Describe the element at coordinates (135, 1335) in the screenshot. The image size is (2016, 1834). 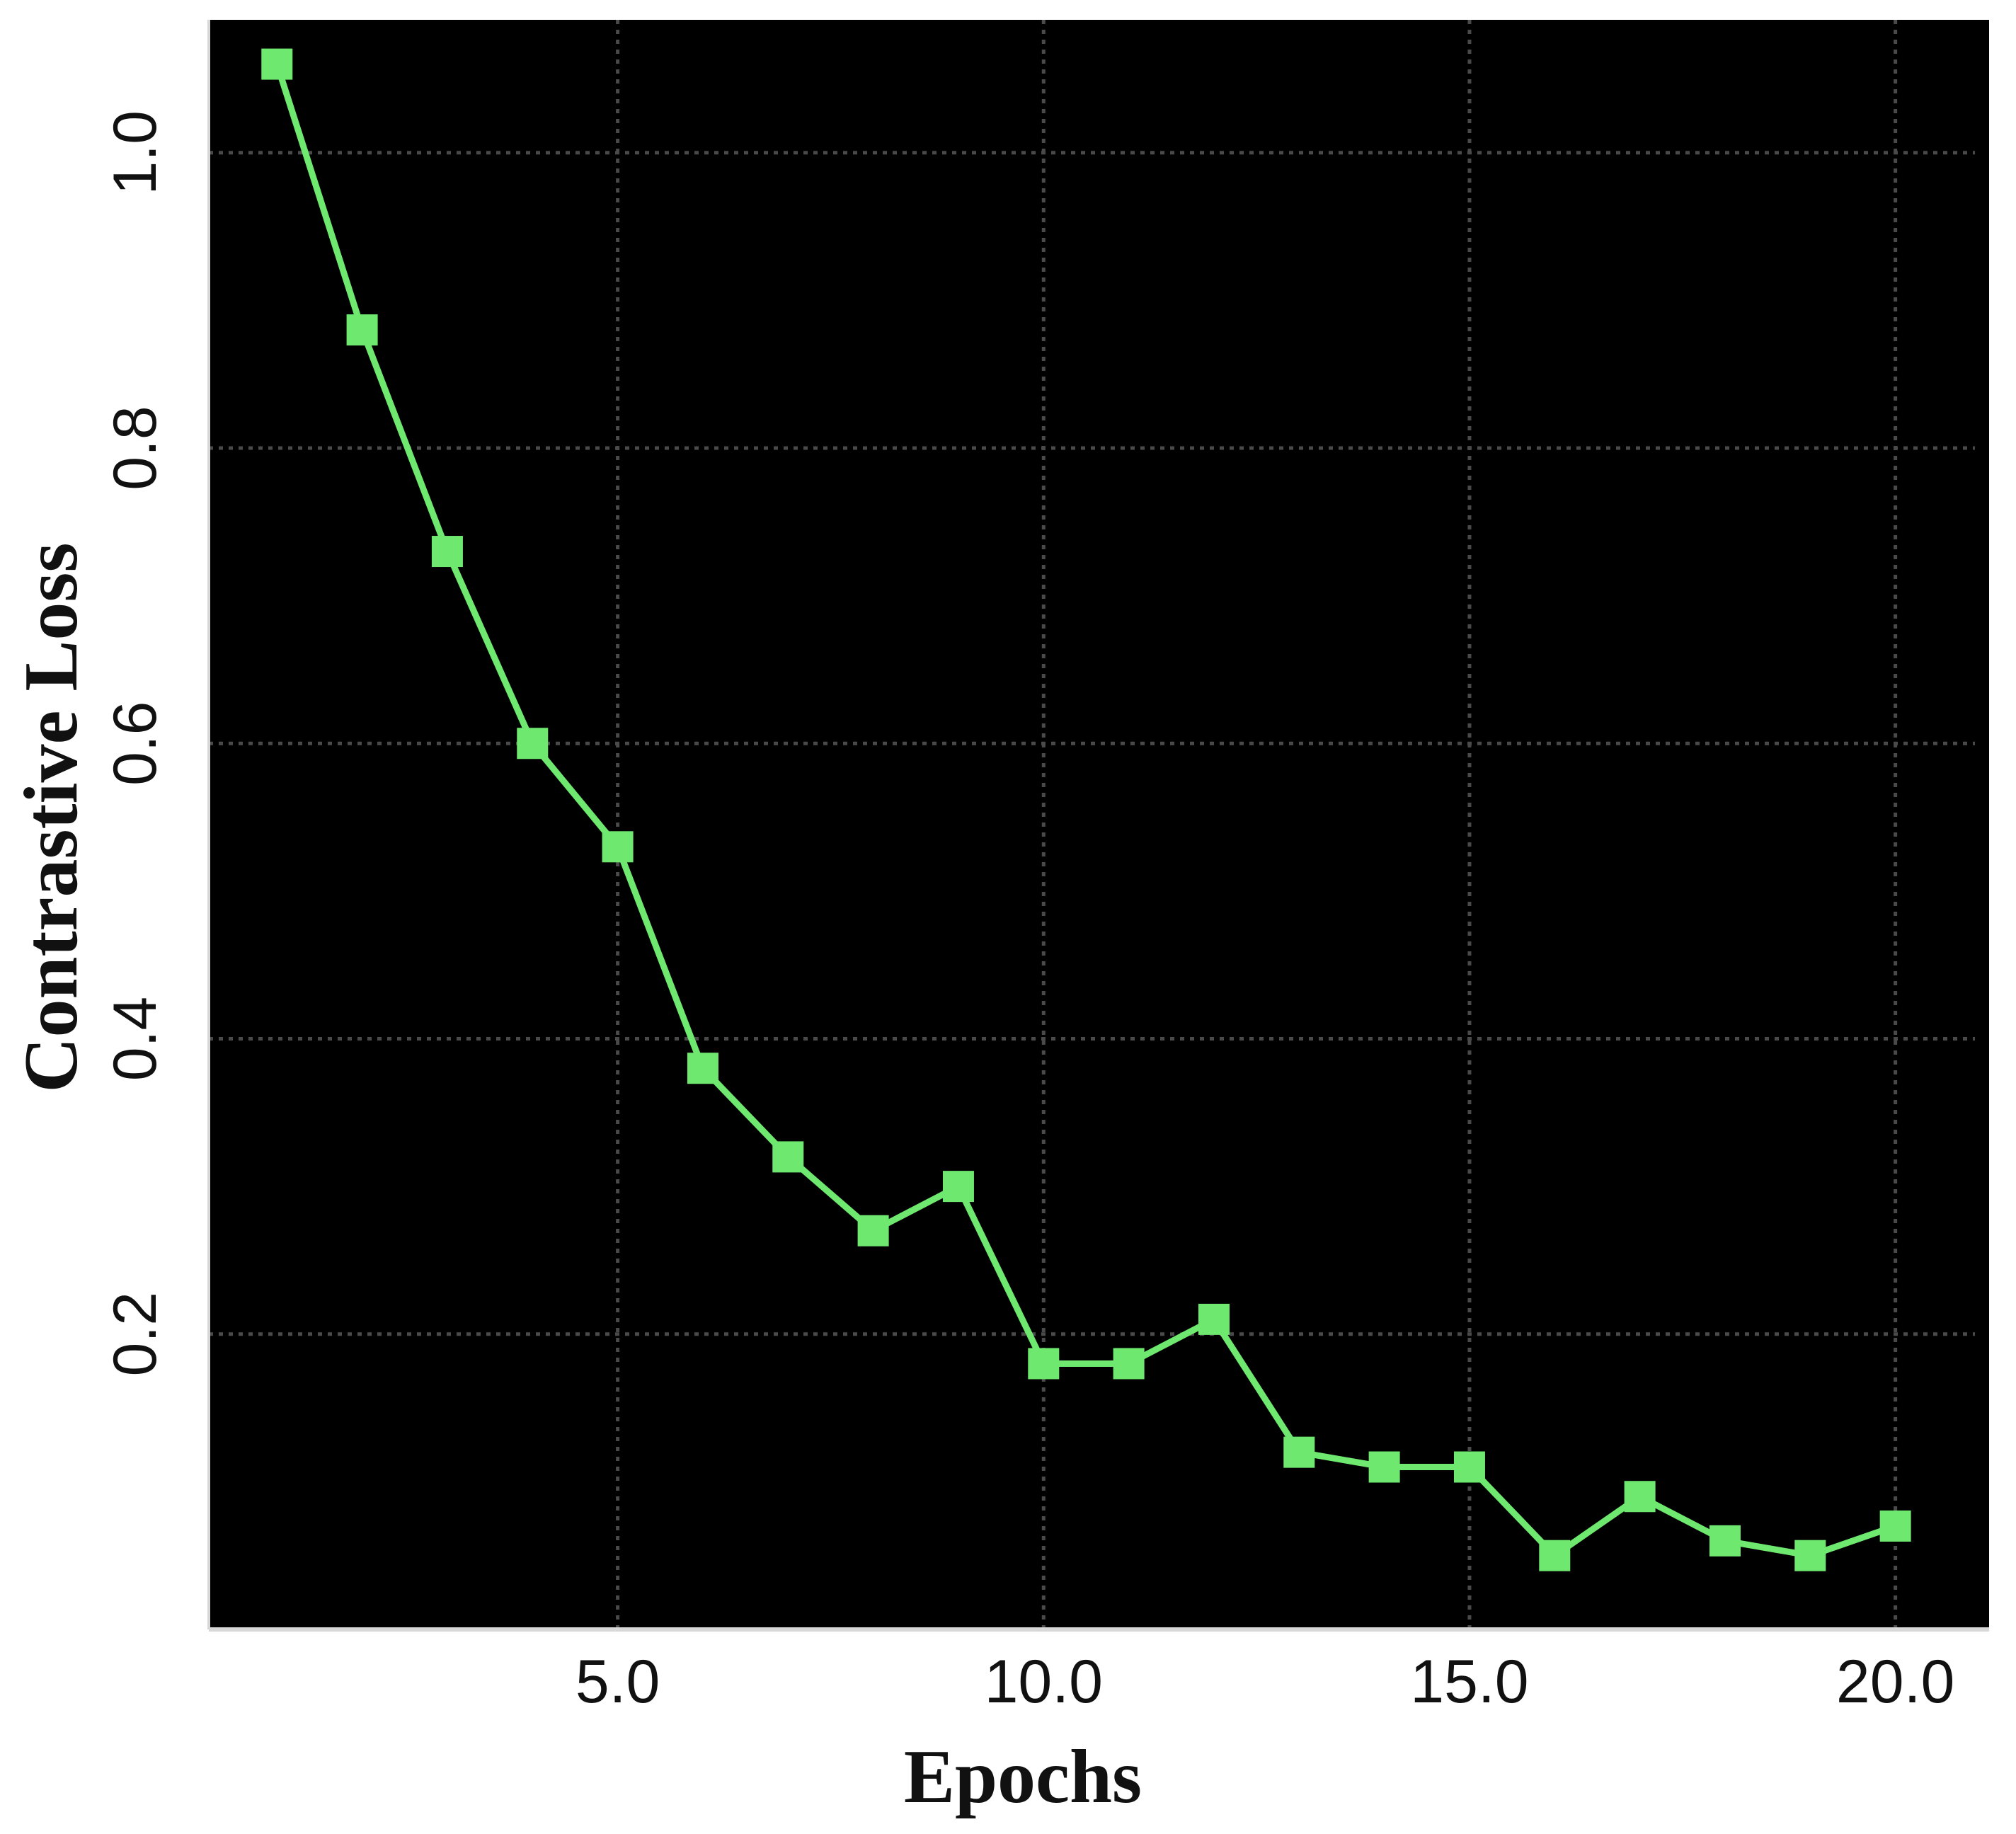
I see `y-tick-label: 0.2` at that location.